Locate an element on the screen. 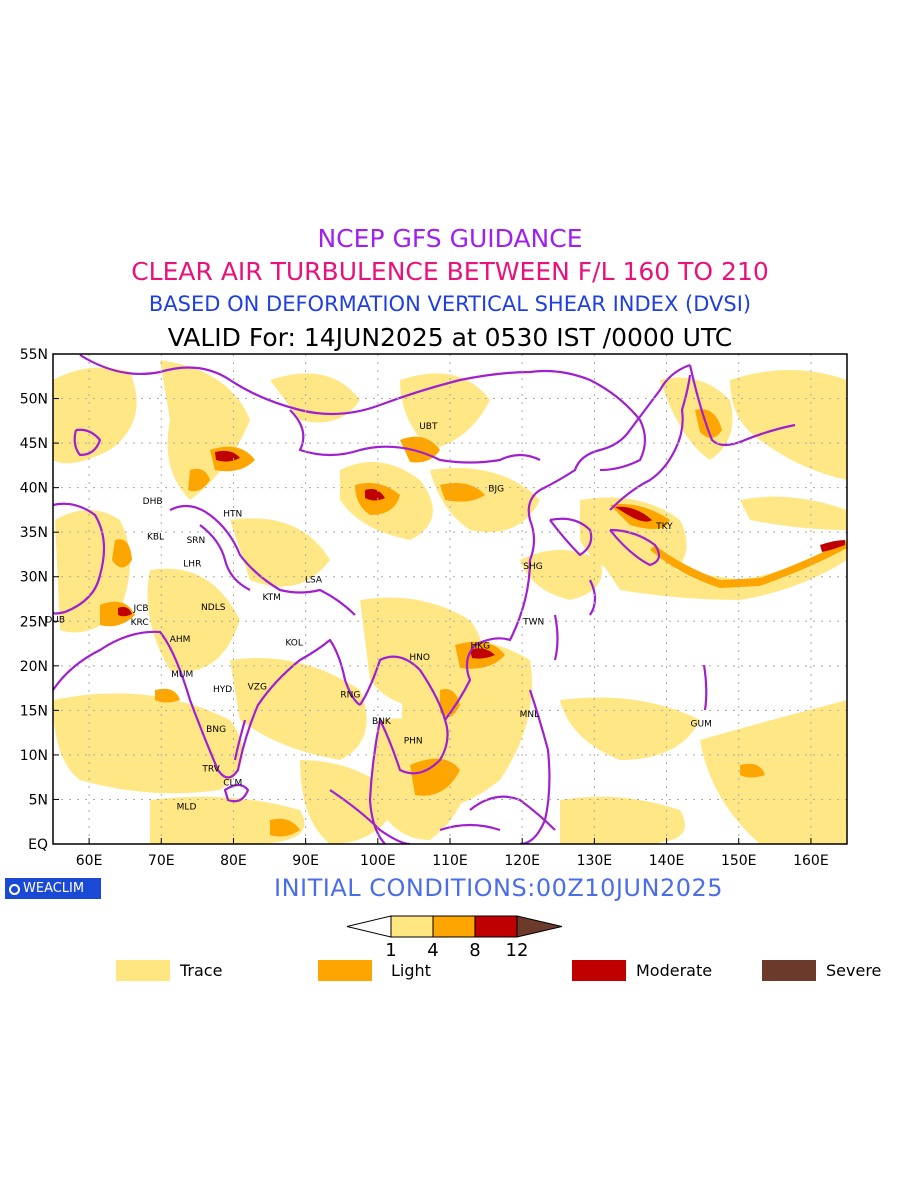 The height and width of the screenshot is (1200, 900). station-ndls: NDLS is located at coordinates (213, 608).